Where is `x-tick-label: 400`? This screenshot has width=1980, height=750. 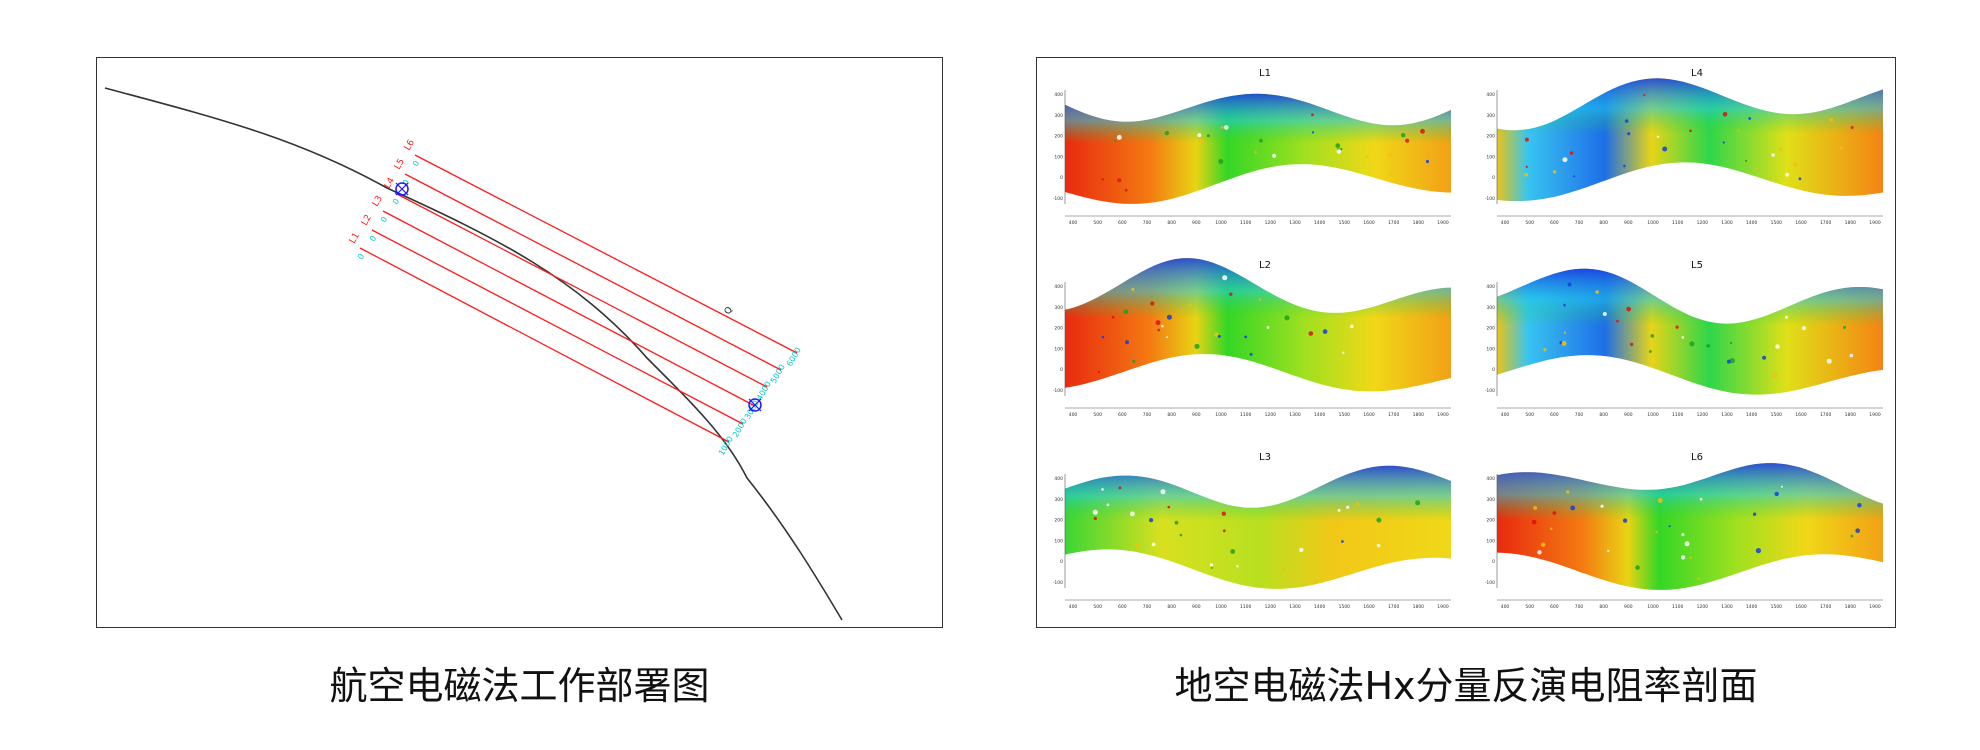 x-tick-label: 400 is located at coordinates (1505, 607).